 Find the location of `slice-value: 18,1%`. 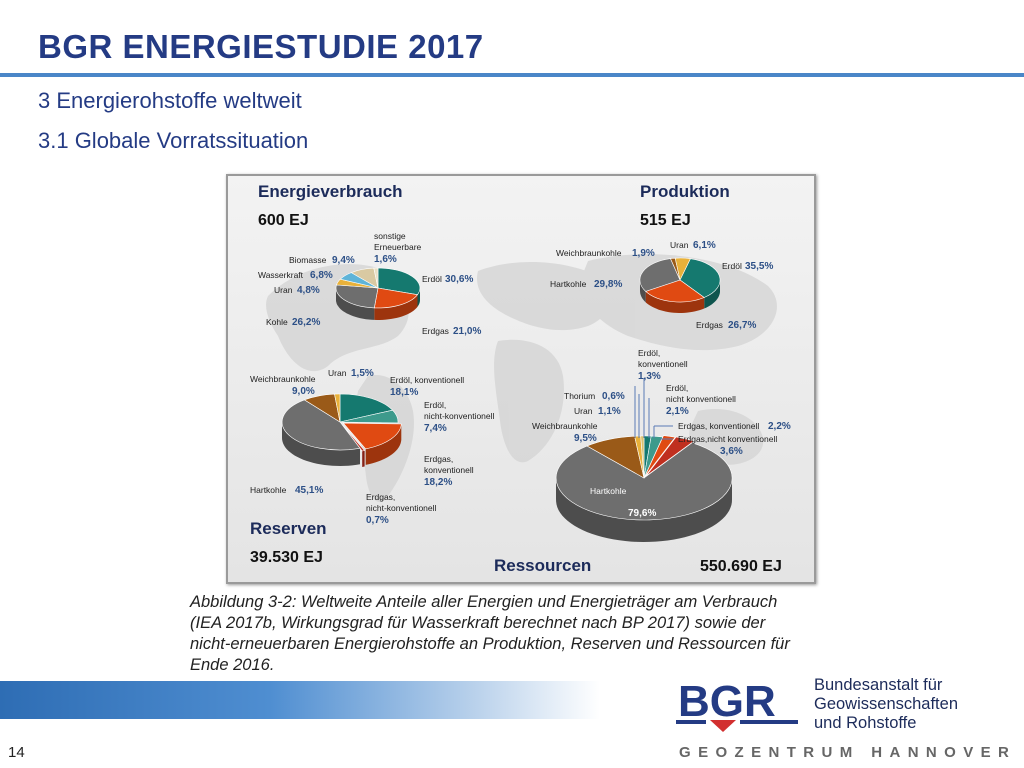

slice-value: 18,1% is located at coordinates (404, 392).